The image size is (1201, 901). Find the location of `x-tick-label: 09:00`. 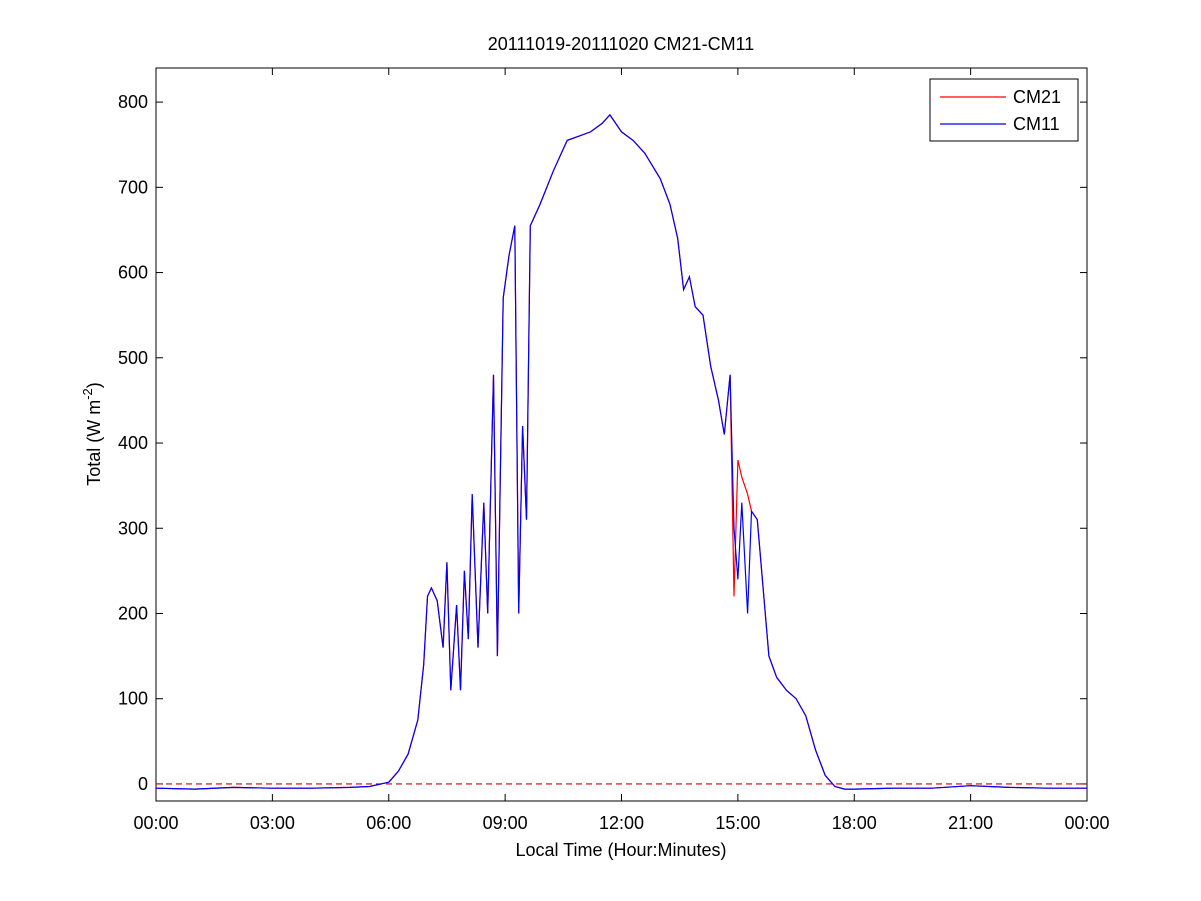

x-tick-label: 09:00 is located at coordinates (505, 823).